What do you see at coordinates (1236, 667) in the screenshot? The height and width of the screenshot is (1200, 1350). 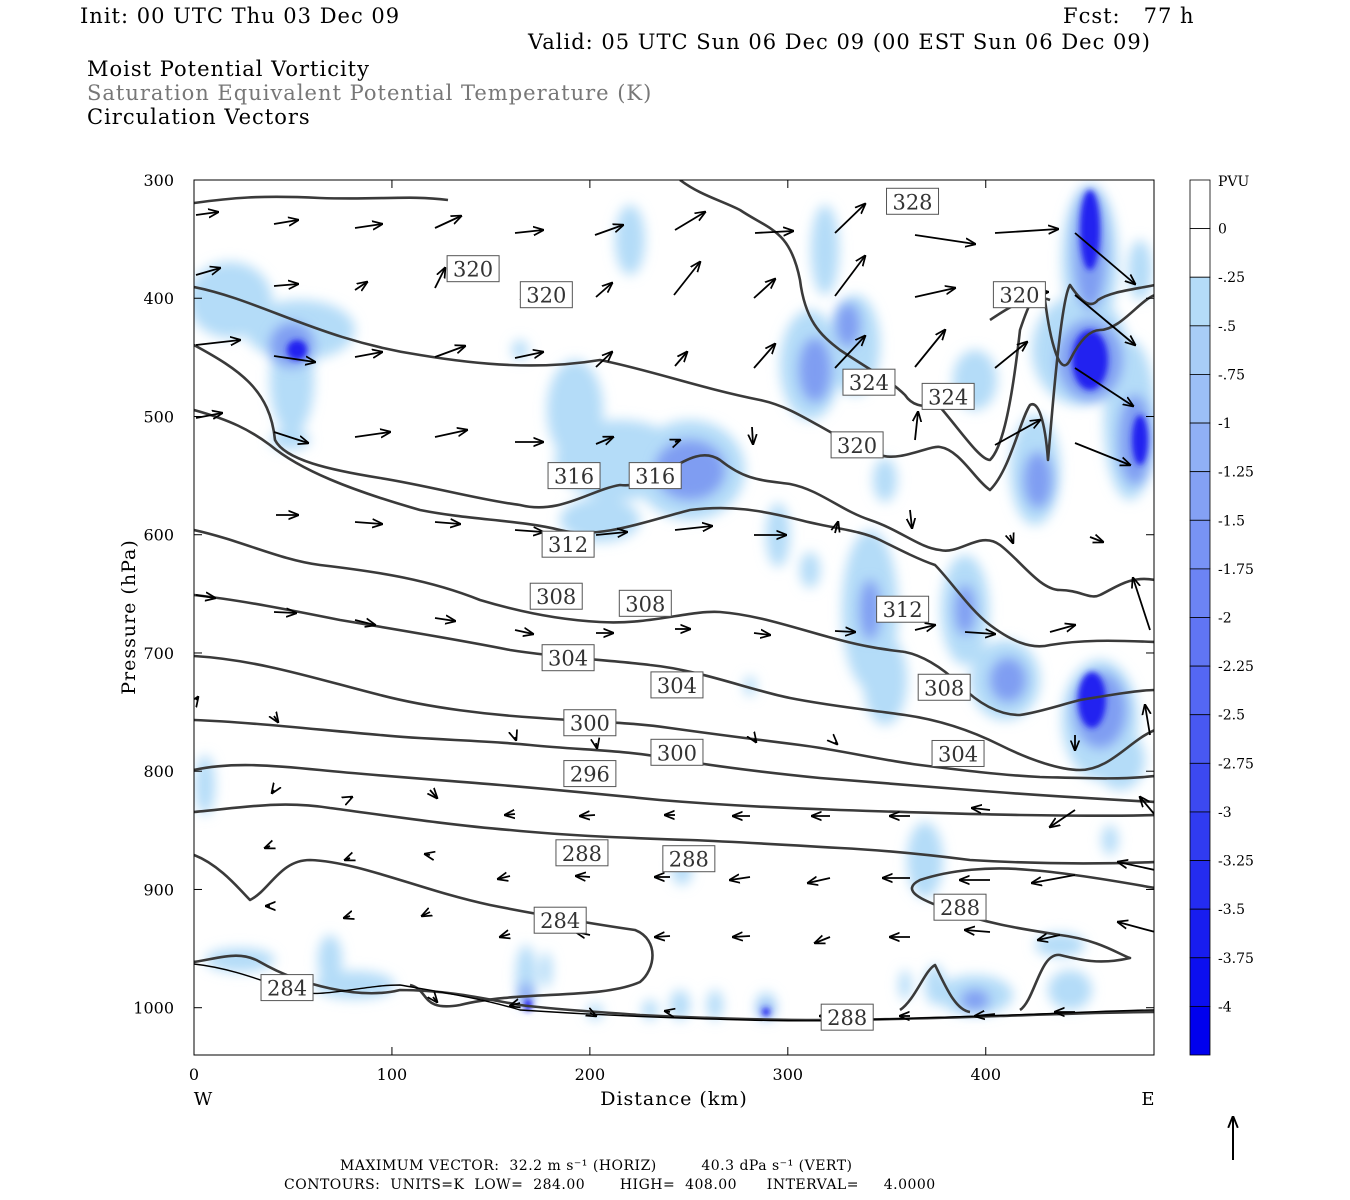 I see `colorbar-label: -2.25` at bounding box center [1236, 667].